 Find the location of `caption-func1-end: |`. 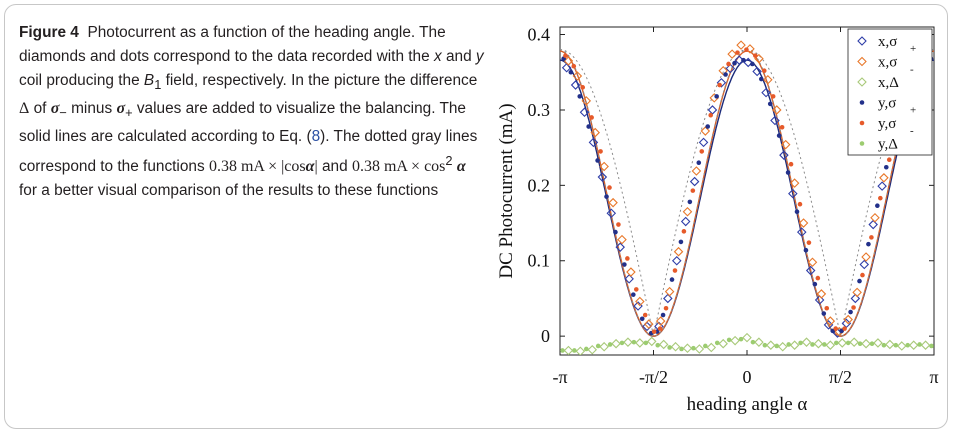

caption-func1-end: | is located at coordinates (316, 167).